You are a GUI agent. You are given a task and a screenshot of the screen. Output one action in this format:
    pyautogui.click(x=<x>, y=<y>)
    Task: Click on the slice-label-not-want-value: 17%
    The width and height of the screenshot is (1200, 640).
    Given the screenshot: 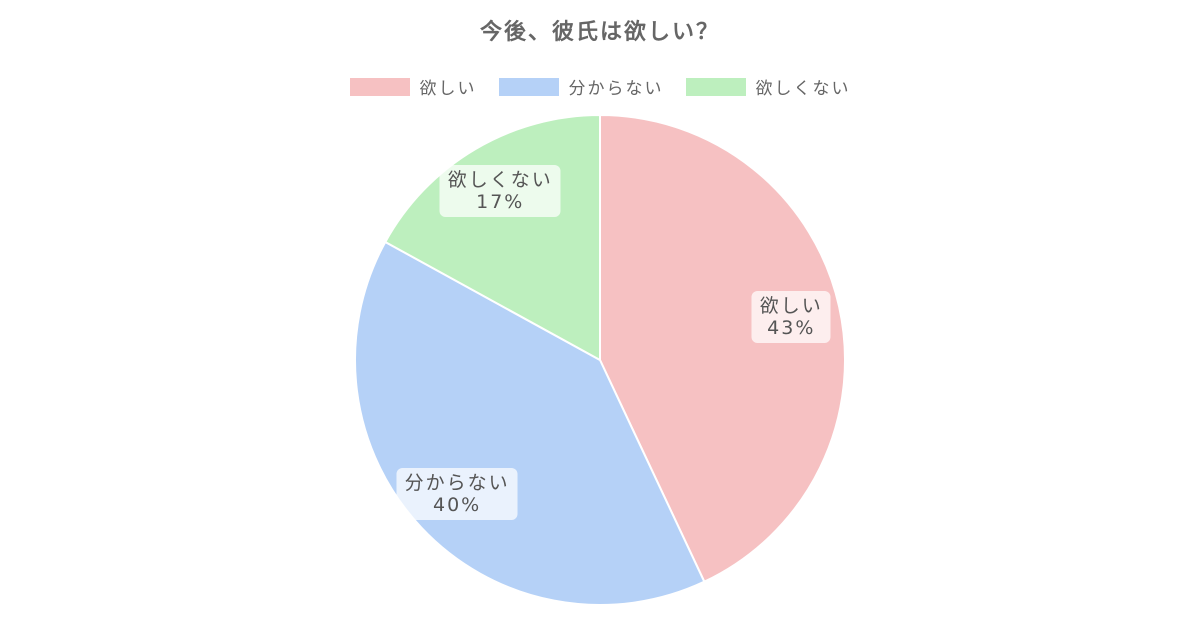 What is the action you would take?
    pyautogui.click(x=500, y=202)
    